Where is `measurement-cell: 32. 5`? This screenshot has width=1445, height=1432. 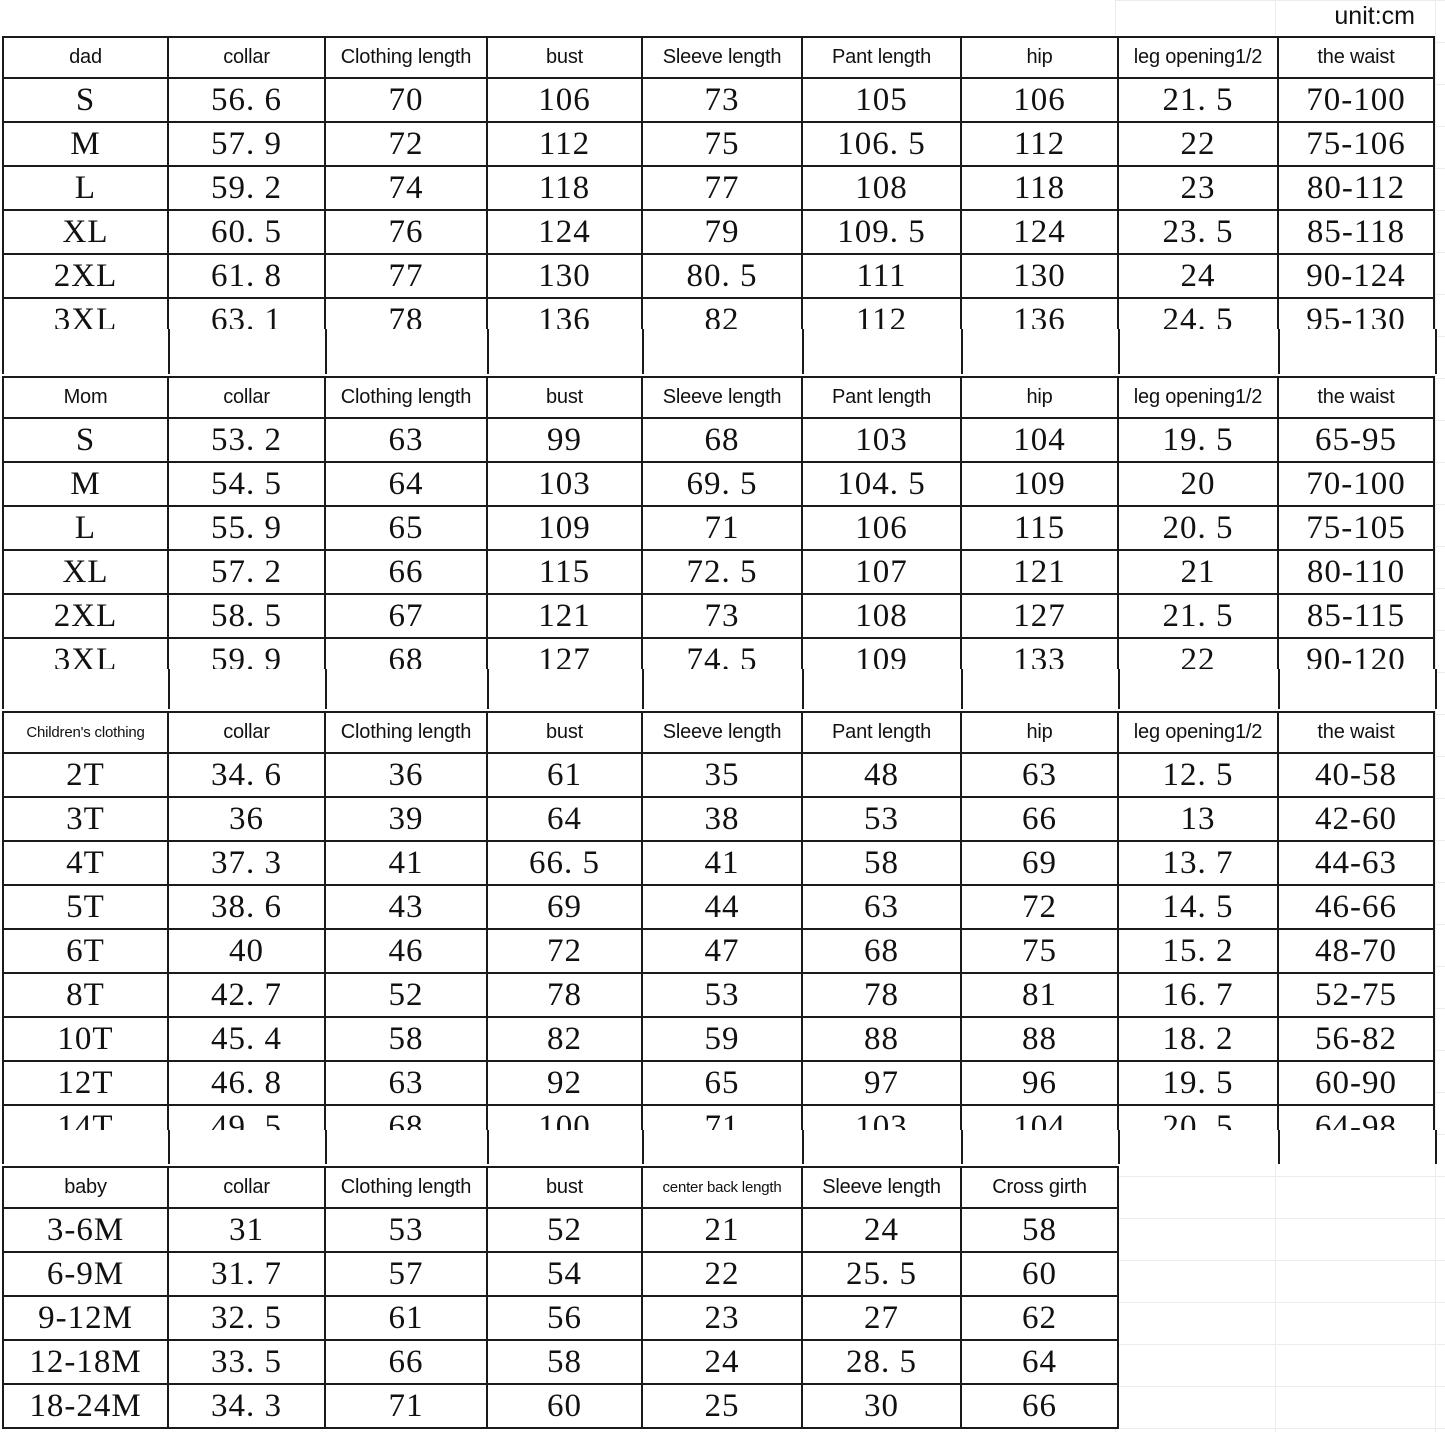
measurement-cell: 32. 5 is located at coordinates (246, 1318).